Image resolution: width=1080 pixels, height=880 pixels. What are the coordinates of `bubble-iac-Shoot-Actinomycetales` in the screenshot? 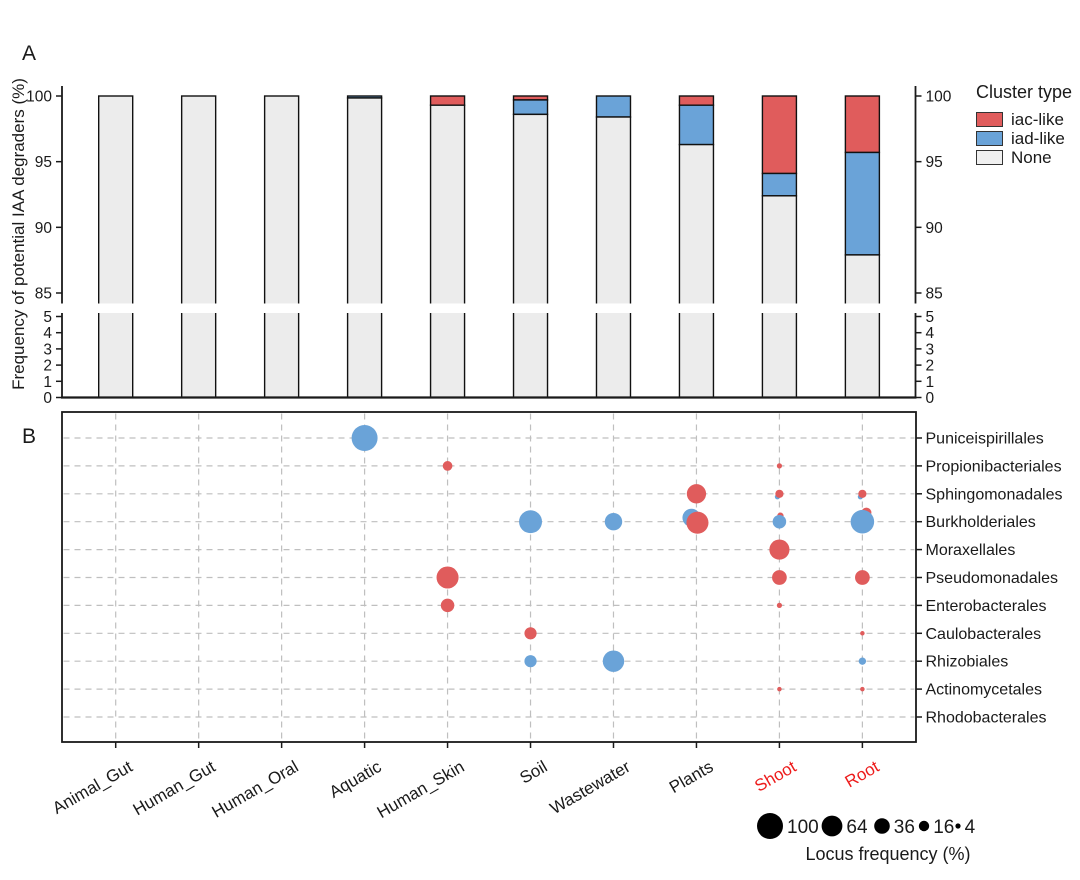 It's located at (779, 689).